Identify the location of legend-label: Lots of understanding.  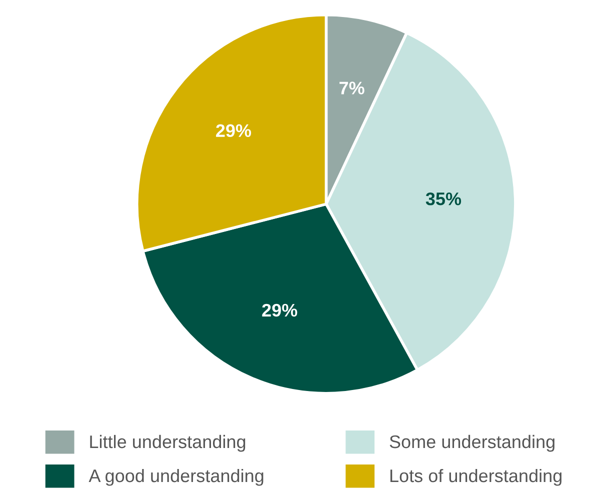
(476, 477).